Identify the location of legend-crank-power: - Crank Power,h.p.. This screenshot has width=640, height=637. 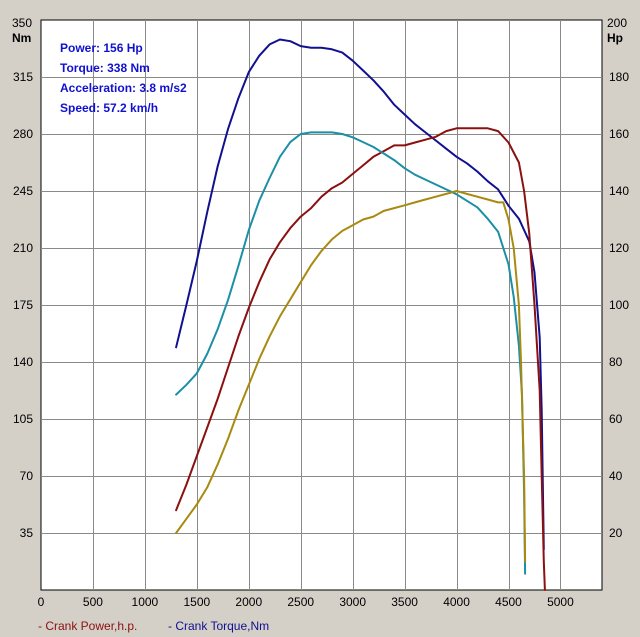
(87, 626).